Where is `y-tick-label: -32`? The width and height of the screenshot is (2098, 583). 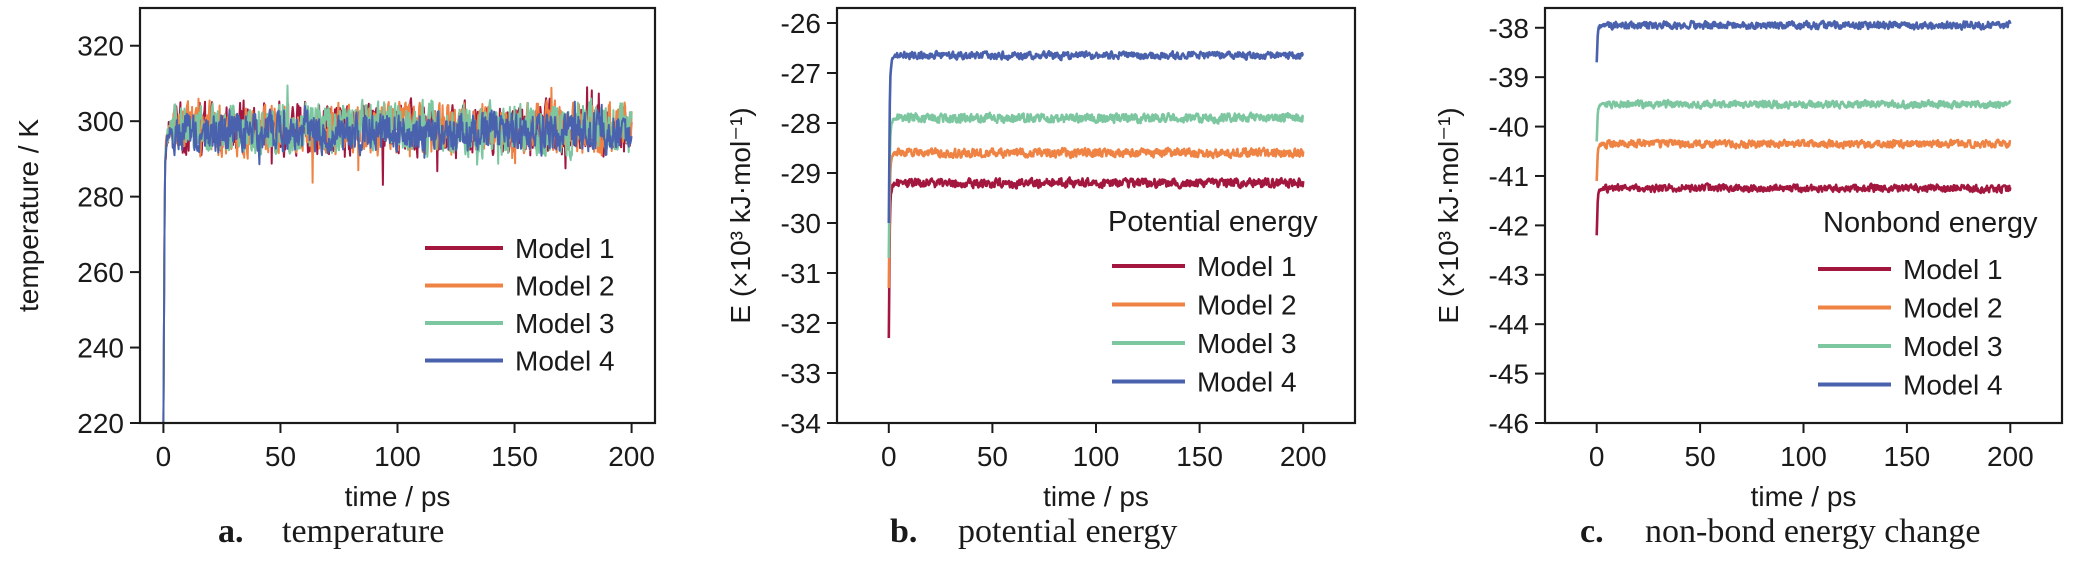 y-tick-label: -32 is located at coordinates (801, 323).